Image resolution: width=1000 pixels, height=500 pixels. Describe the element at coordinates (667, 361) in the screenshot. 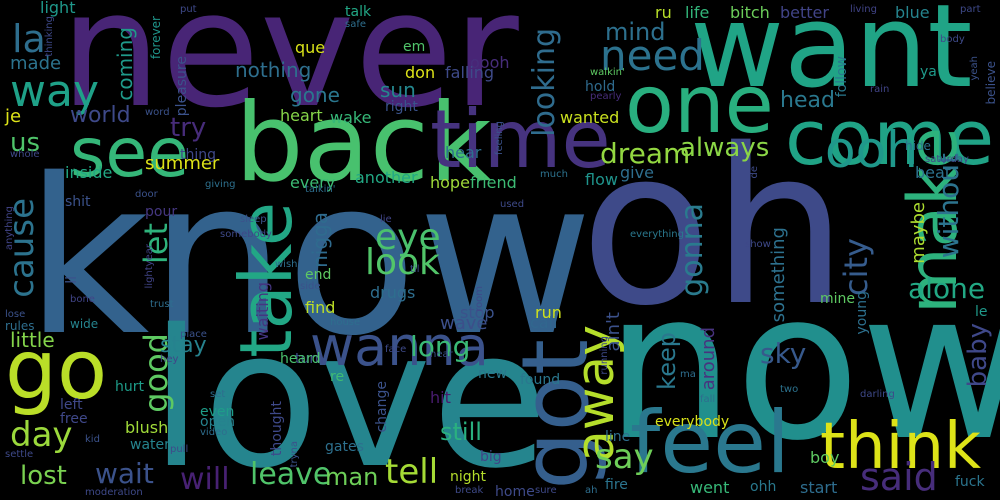

I see `word-keep: keep` at that location.